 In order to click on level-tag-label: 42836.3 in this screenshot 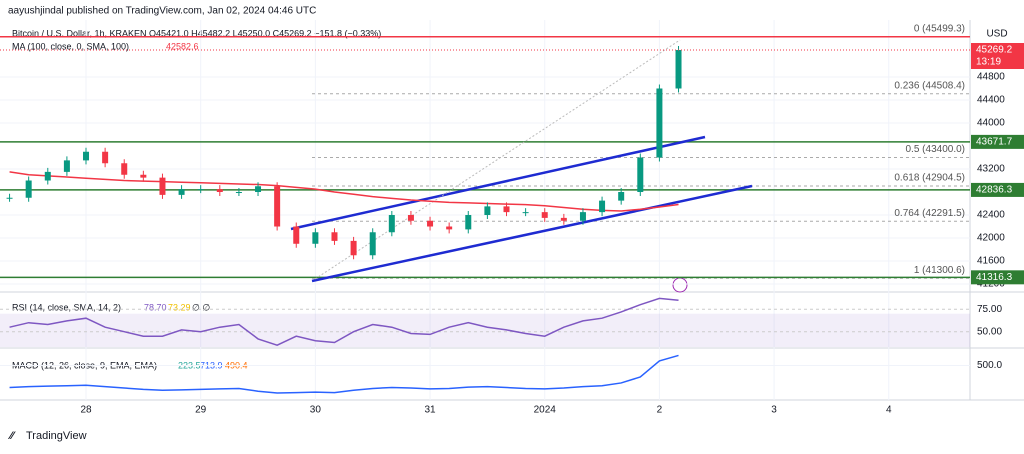, I will do `click(994, 190)`.